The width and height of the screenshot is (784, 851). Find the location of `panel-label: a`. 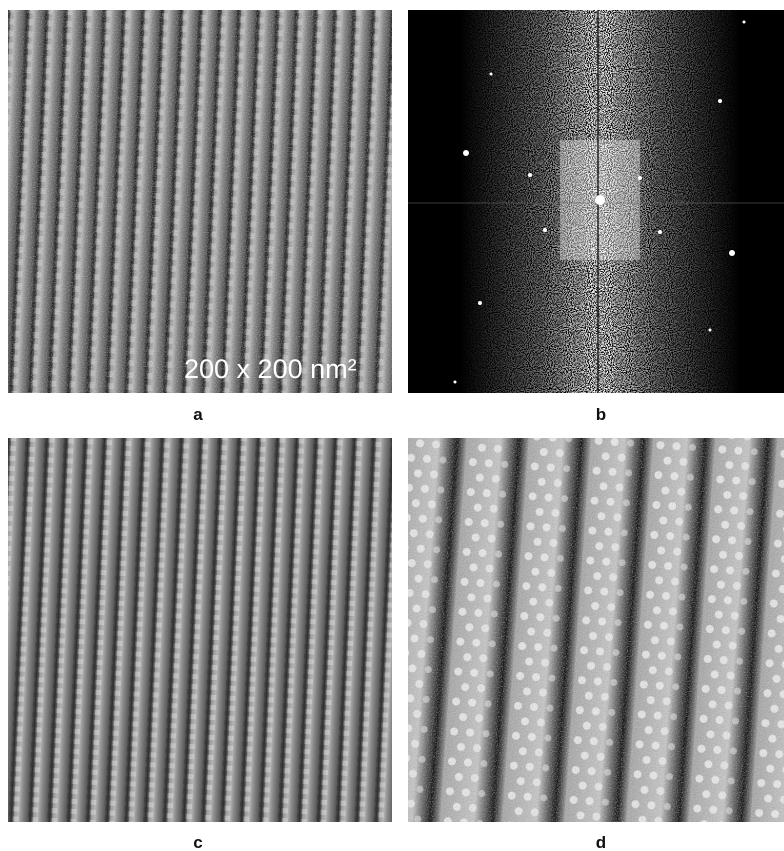

panel-label: a is located at coordinates (198, 414).